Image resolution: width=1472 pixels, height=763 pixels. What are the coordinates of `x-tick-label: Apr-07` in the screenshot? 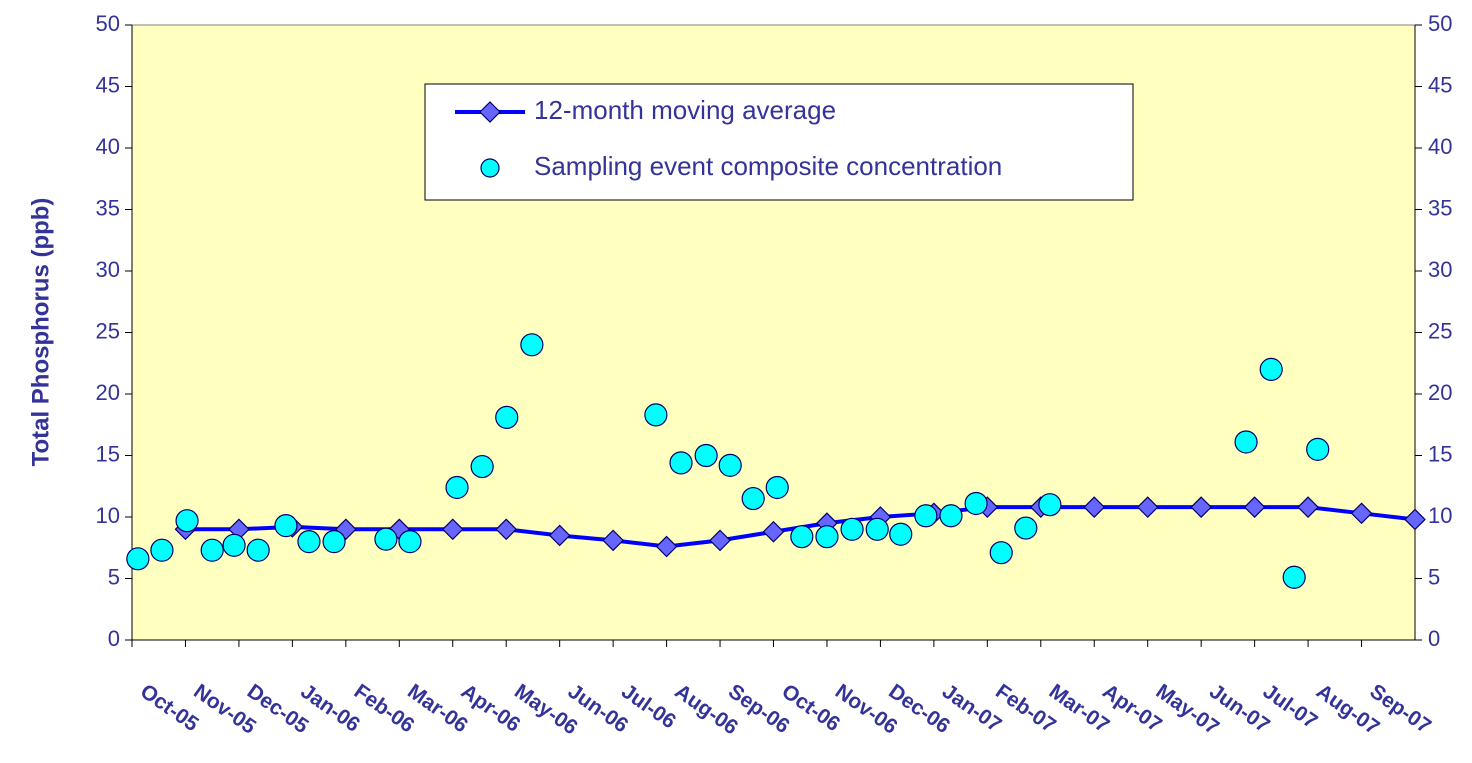 It's located at (1132, 708).